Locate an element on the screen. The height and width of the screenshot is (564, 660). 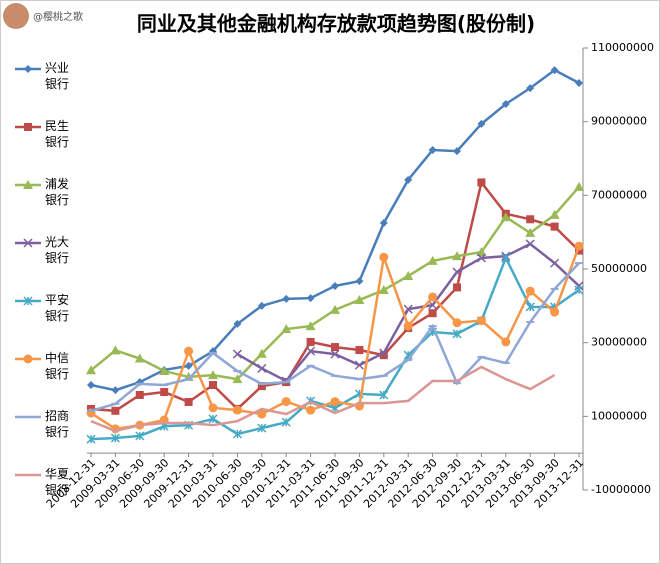
legend-label: 平安银行 is located at coordinates (57, 308).